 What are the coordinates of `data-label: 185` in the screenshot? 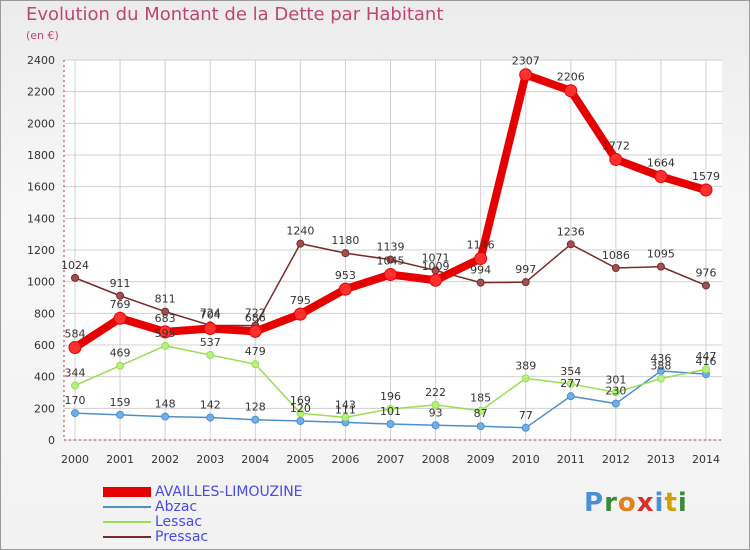 It's located at (480, 398).